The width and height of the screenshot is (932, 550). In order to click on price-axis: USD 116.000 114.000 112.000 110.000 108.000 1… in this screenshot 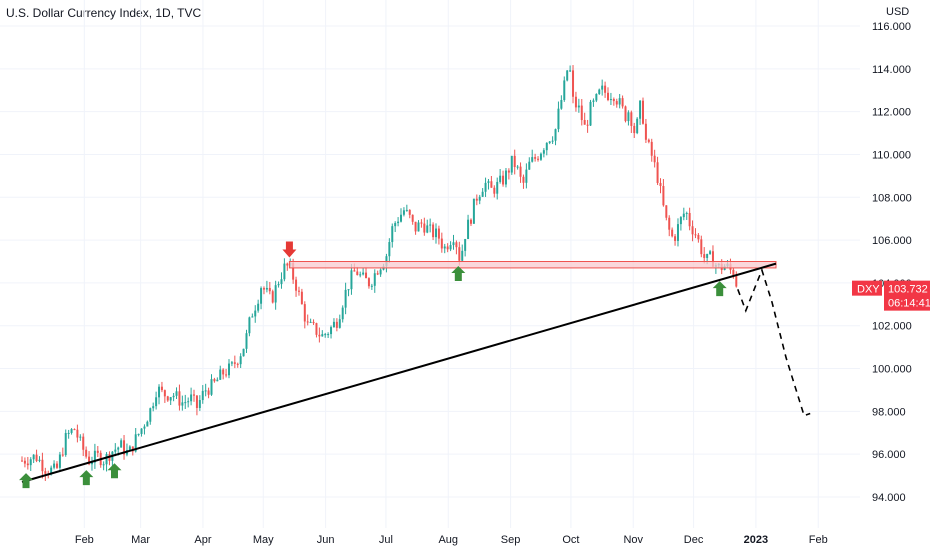, I will do `click(892, 255)`.